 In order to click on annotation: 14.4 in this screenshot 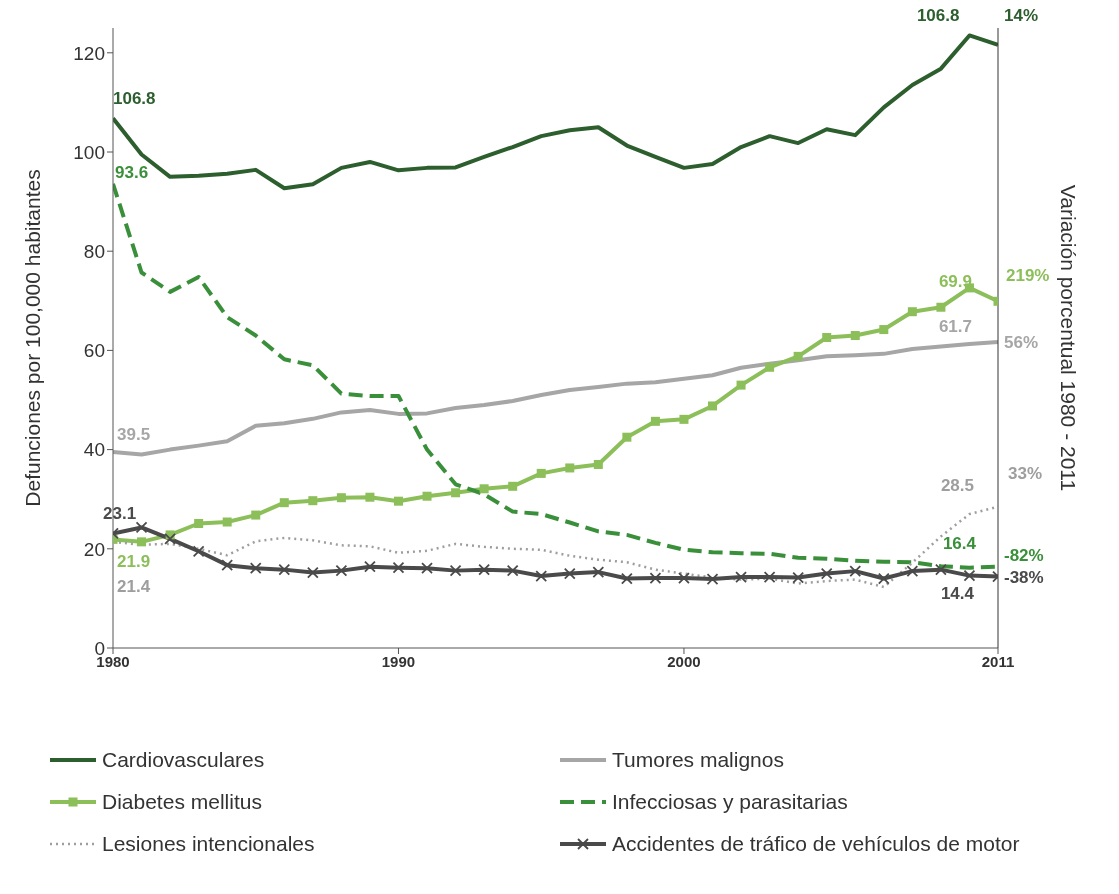, I will do `click(957, 593)`.